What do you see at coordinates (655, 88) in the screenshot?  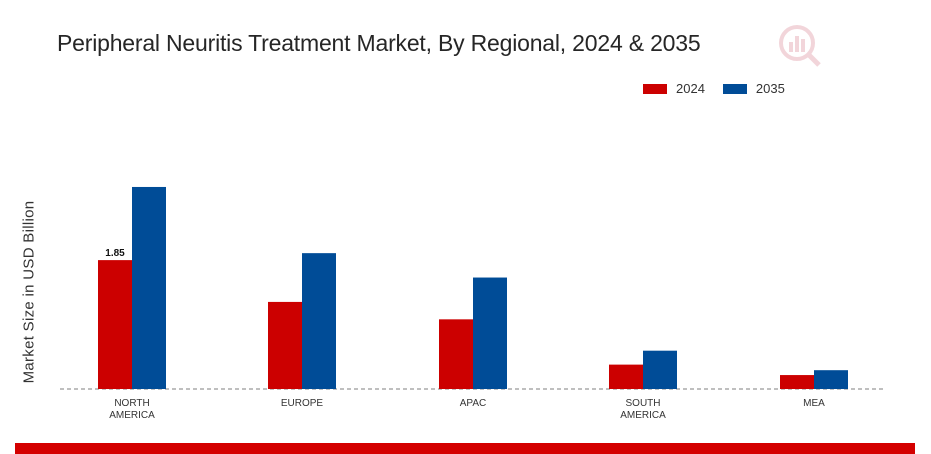 I see `legend-swatch-2024` at bounding box center [655, 88].